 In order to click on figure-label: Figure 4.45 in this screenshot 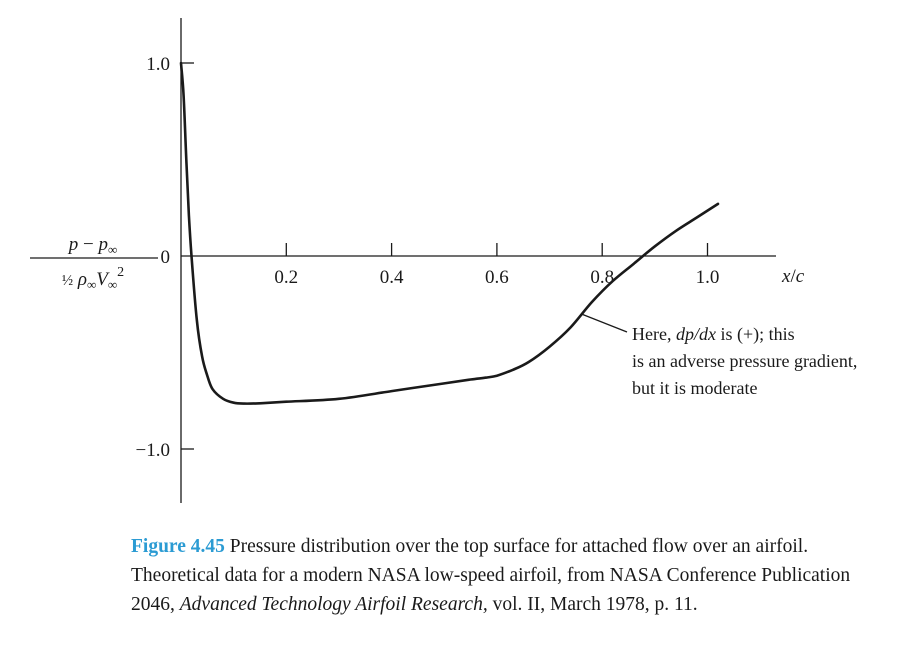, I will do `click(178, 546)`.